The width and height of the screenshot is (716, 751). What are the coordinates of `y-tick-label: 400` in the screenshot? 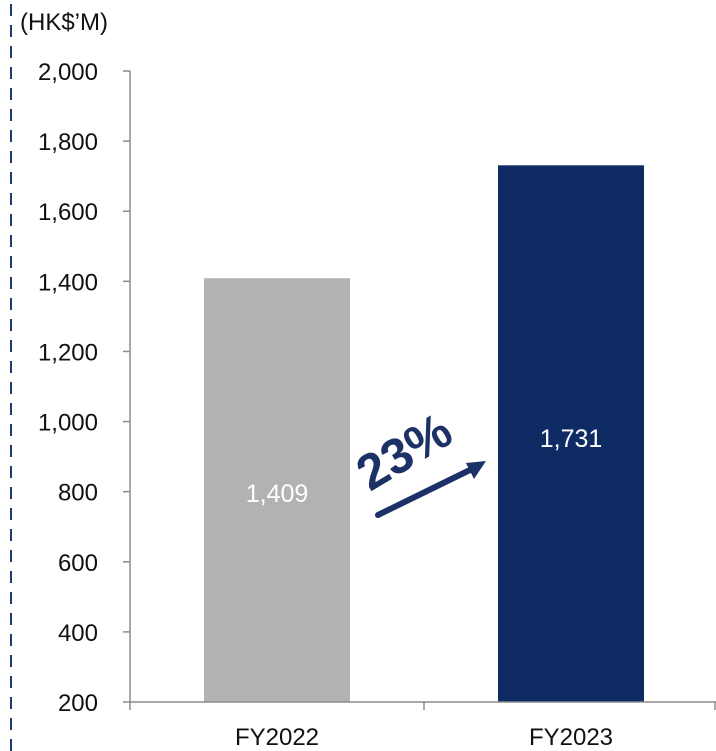 It's located at (78, 633).